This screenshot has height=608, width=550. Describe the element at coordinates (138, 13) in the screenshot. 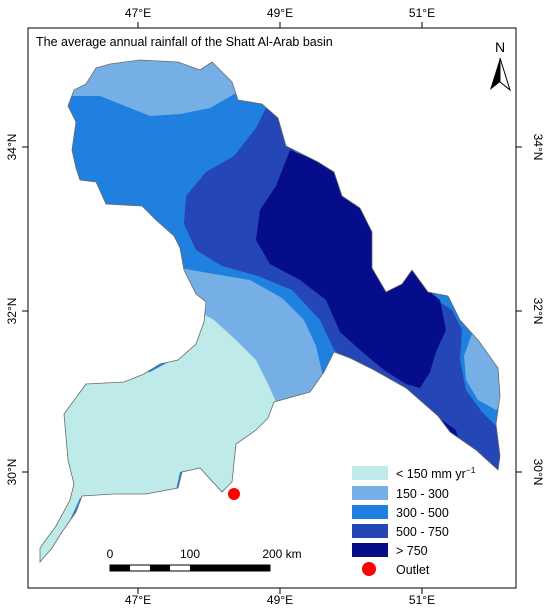

I see `lon-label-top-47: 47°E` at that location.